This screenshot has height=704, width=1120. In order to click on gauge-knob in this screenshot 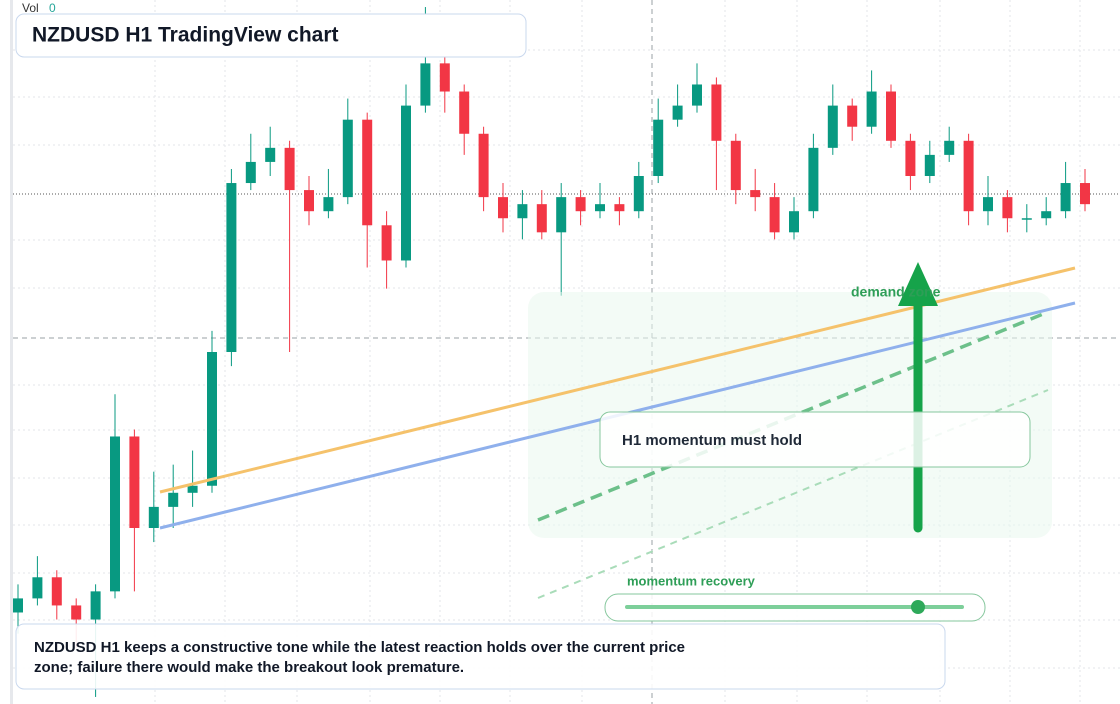, I will do `click(918, 607)`.